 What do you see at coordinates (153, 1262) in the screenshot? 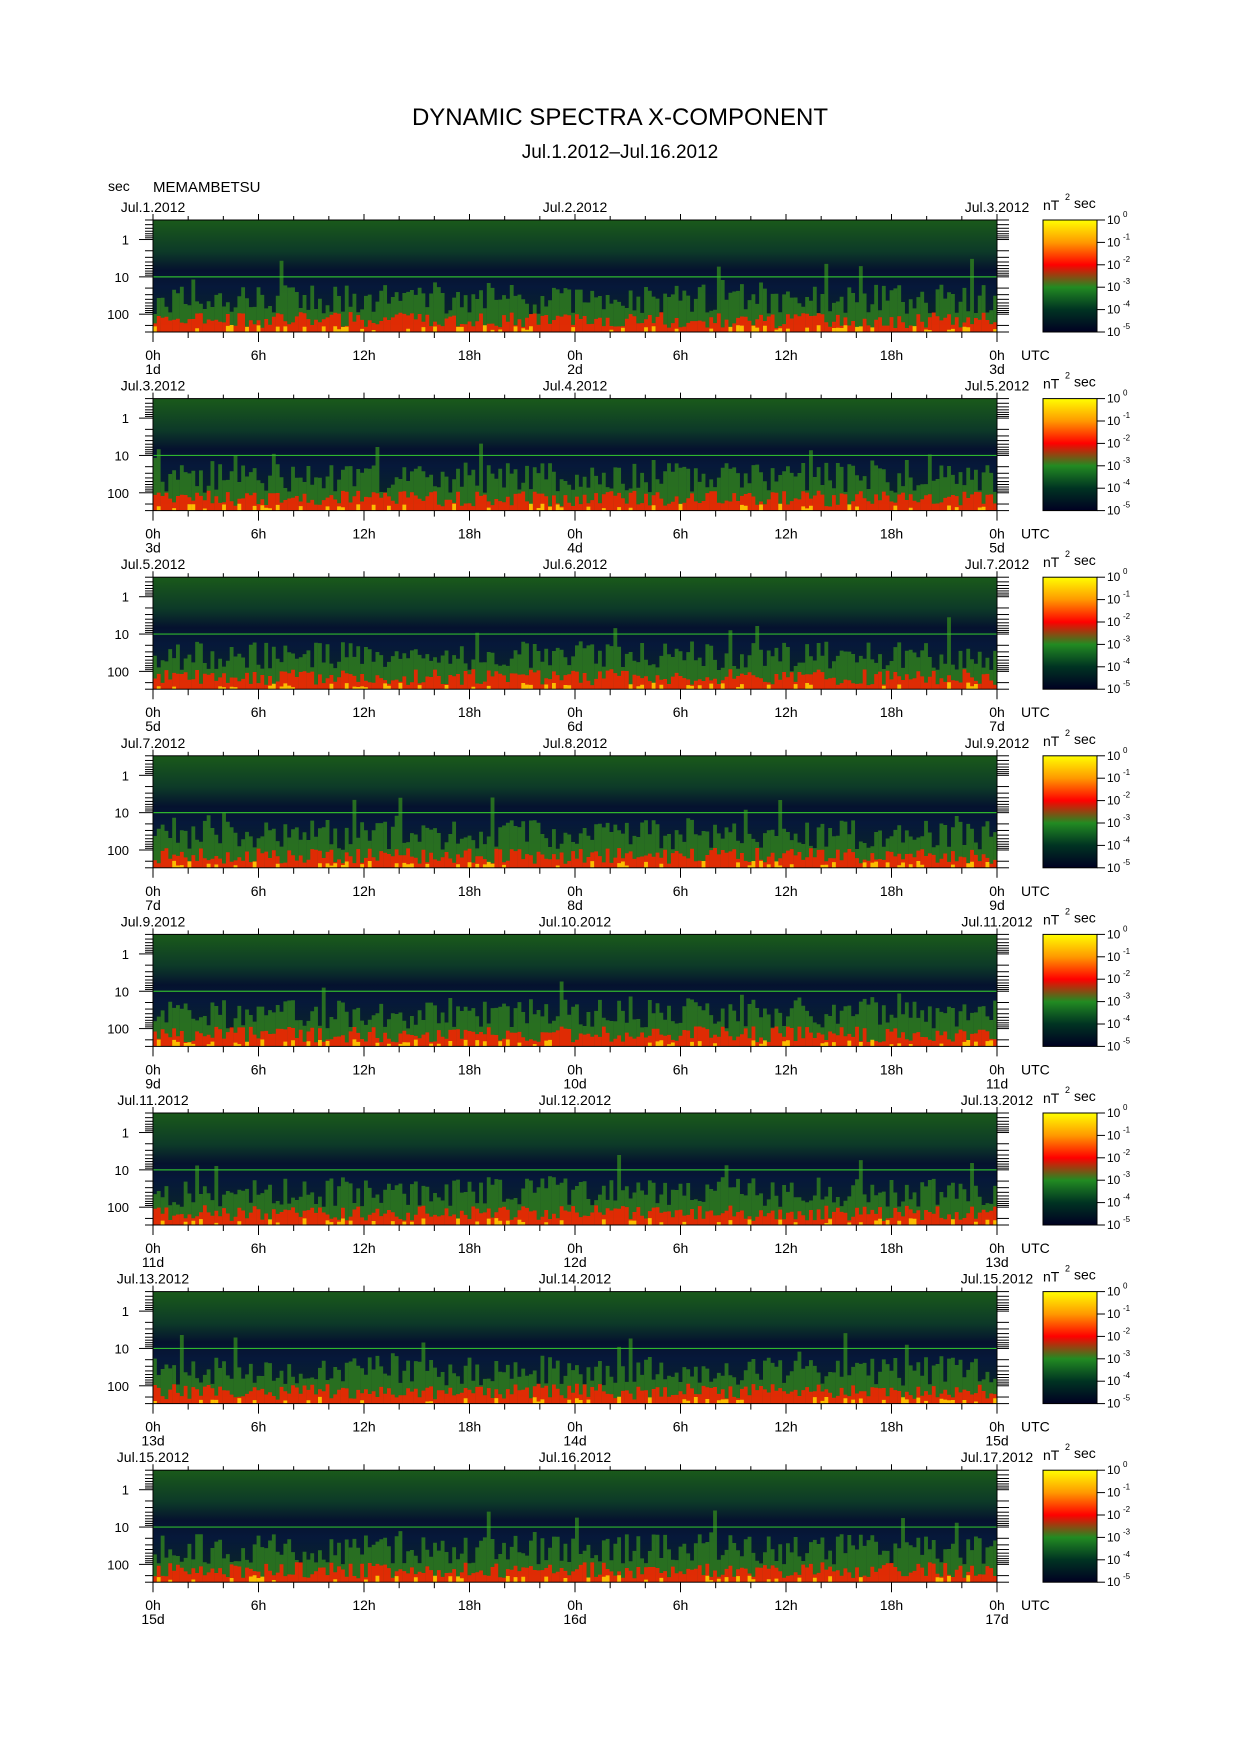
I see `day-label-start: 11d` at bounding box center [153, 1262].